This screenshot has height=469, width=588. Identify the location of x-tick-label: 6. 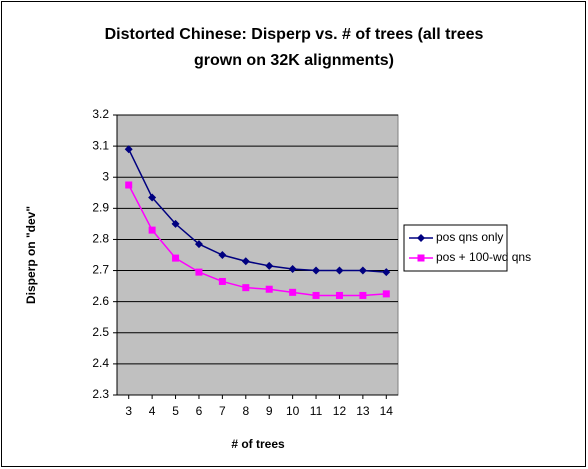
(199, 411).